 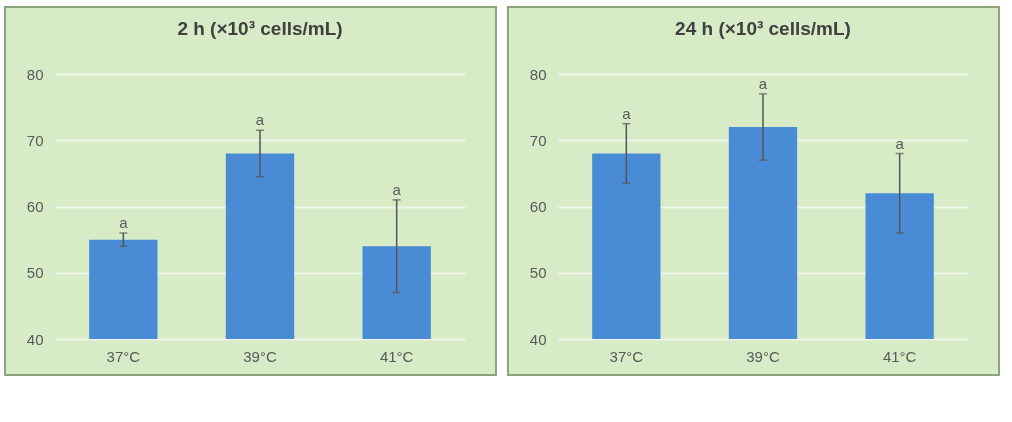 I want to click on chart-title: 2 h (×10³ cells/mL), so click(x=260, y=28).